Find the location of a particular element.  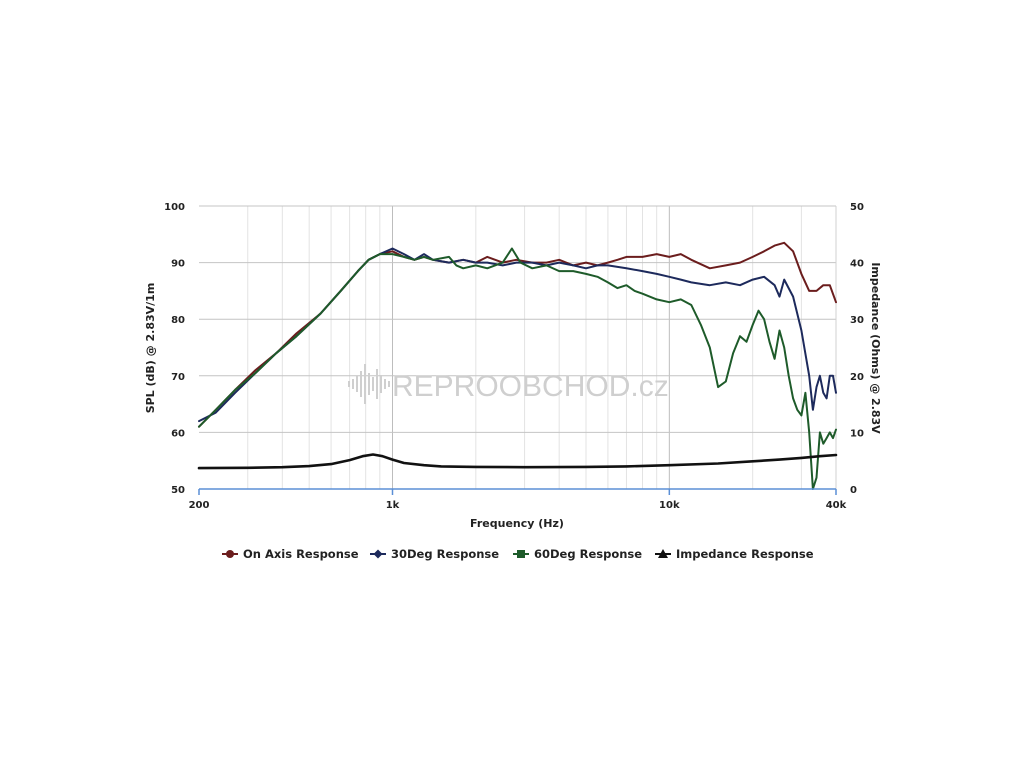

left-y-tick-label: 50 is located at coordinates (178, 490).